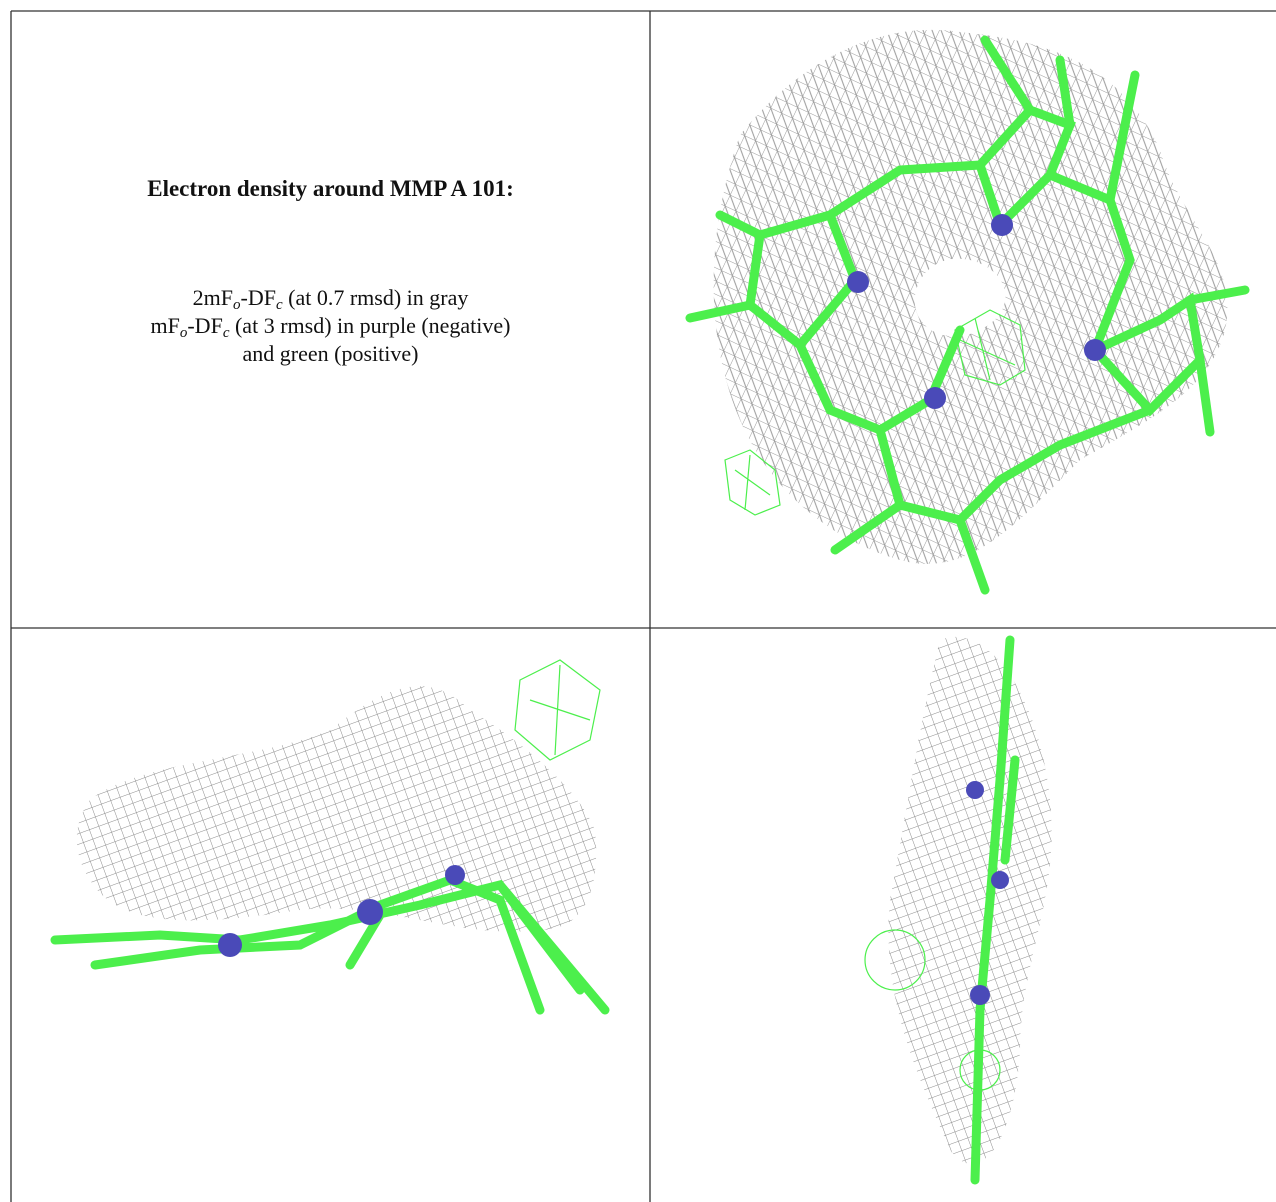 This screenshot has height=1202, width=1276. What do you see at coordinates (370, 325) in the screenshot?
I see `text-run: (at 3 rmsd) in purple (negative)` at bounding box center [370, 325].